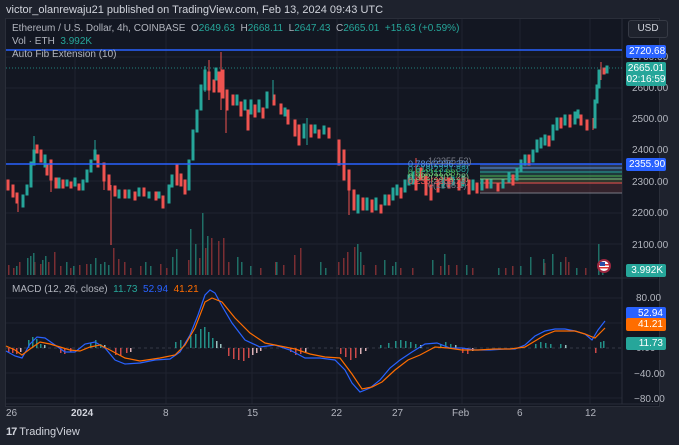 The image size is (679, 445). What do you see at coordinates (650, 150) in the screenshot?
I see `svg-text: 2400.00` at bounding box center [650, 150].